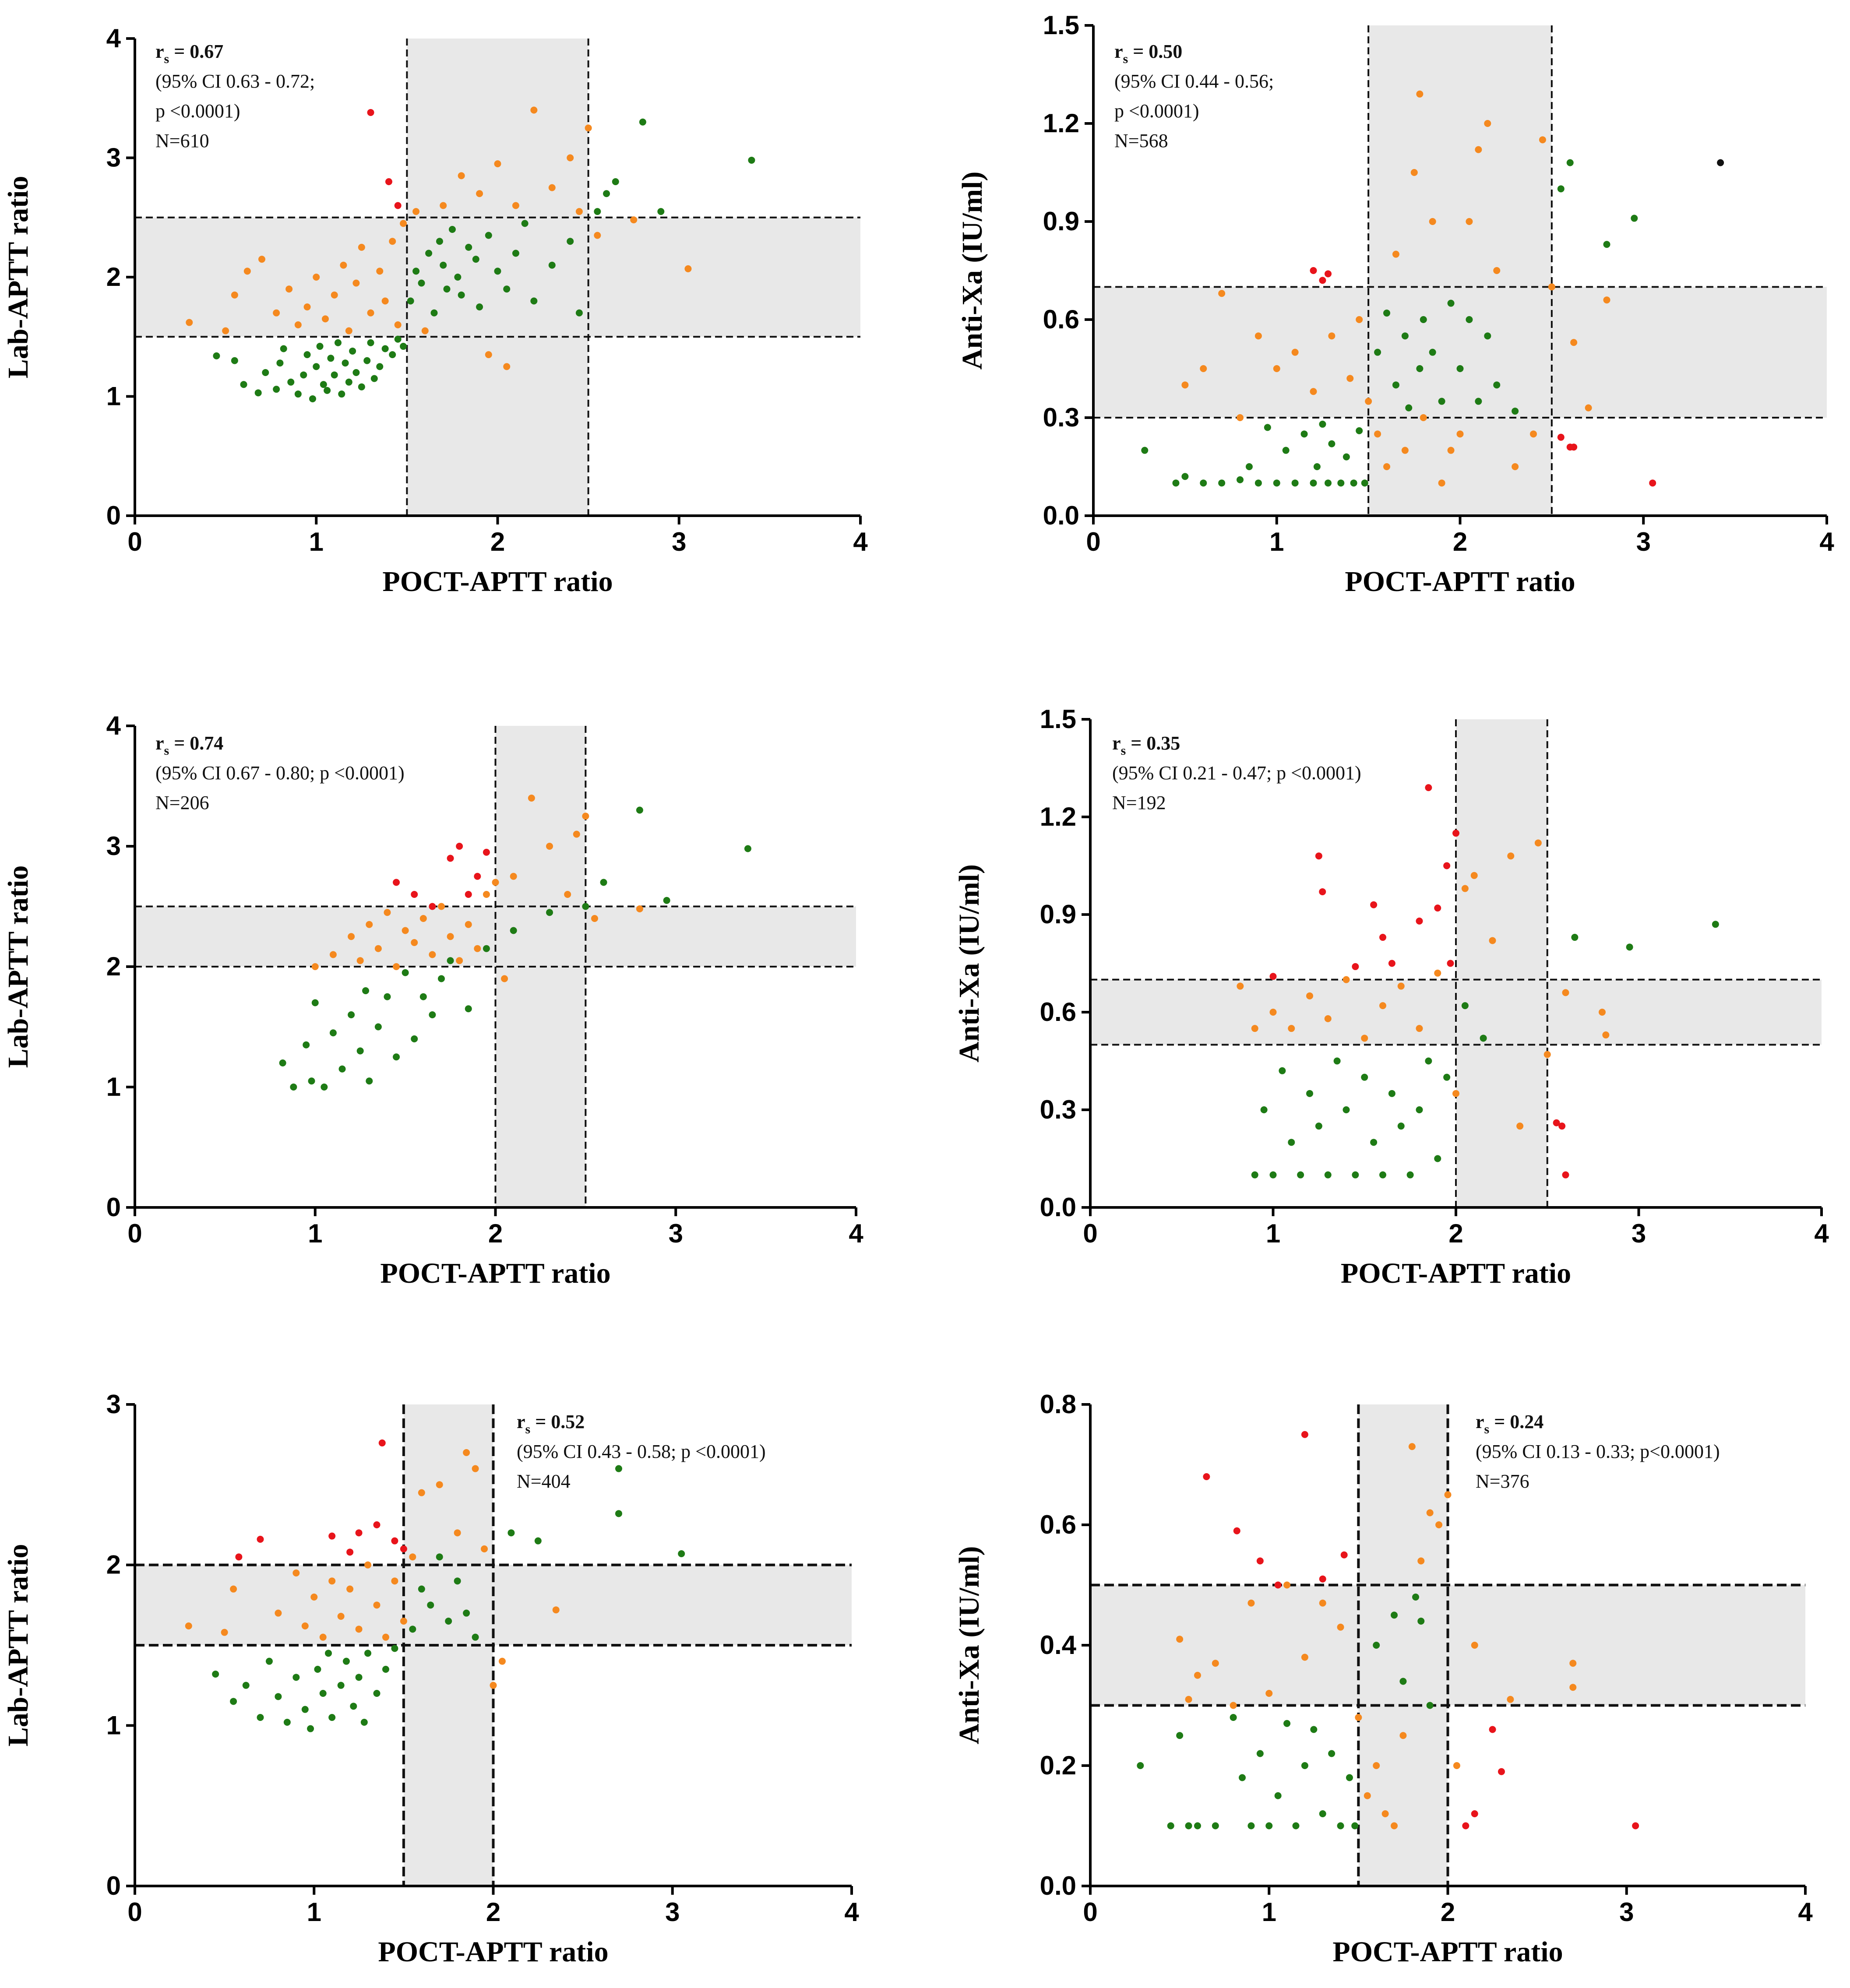 The width and height of the screenshot is (1850, 1988). I want to click on confidence-interval: (95% CI 0.67 - 0.80; p <0.0001), so click(280, 773).